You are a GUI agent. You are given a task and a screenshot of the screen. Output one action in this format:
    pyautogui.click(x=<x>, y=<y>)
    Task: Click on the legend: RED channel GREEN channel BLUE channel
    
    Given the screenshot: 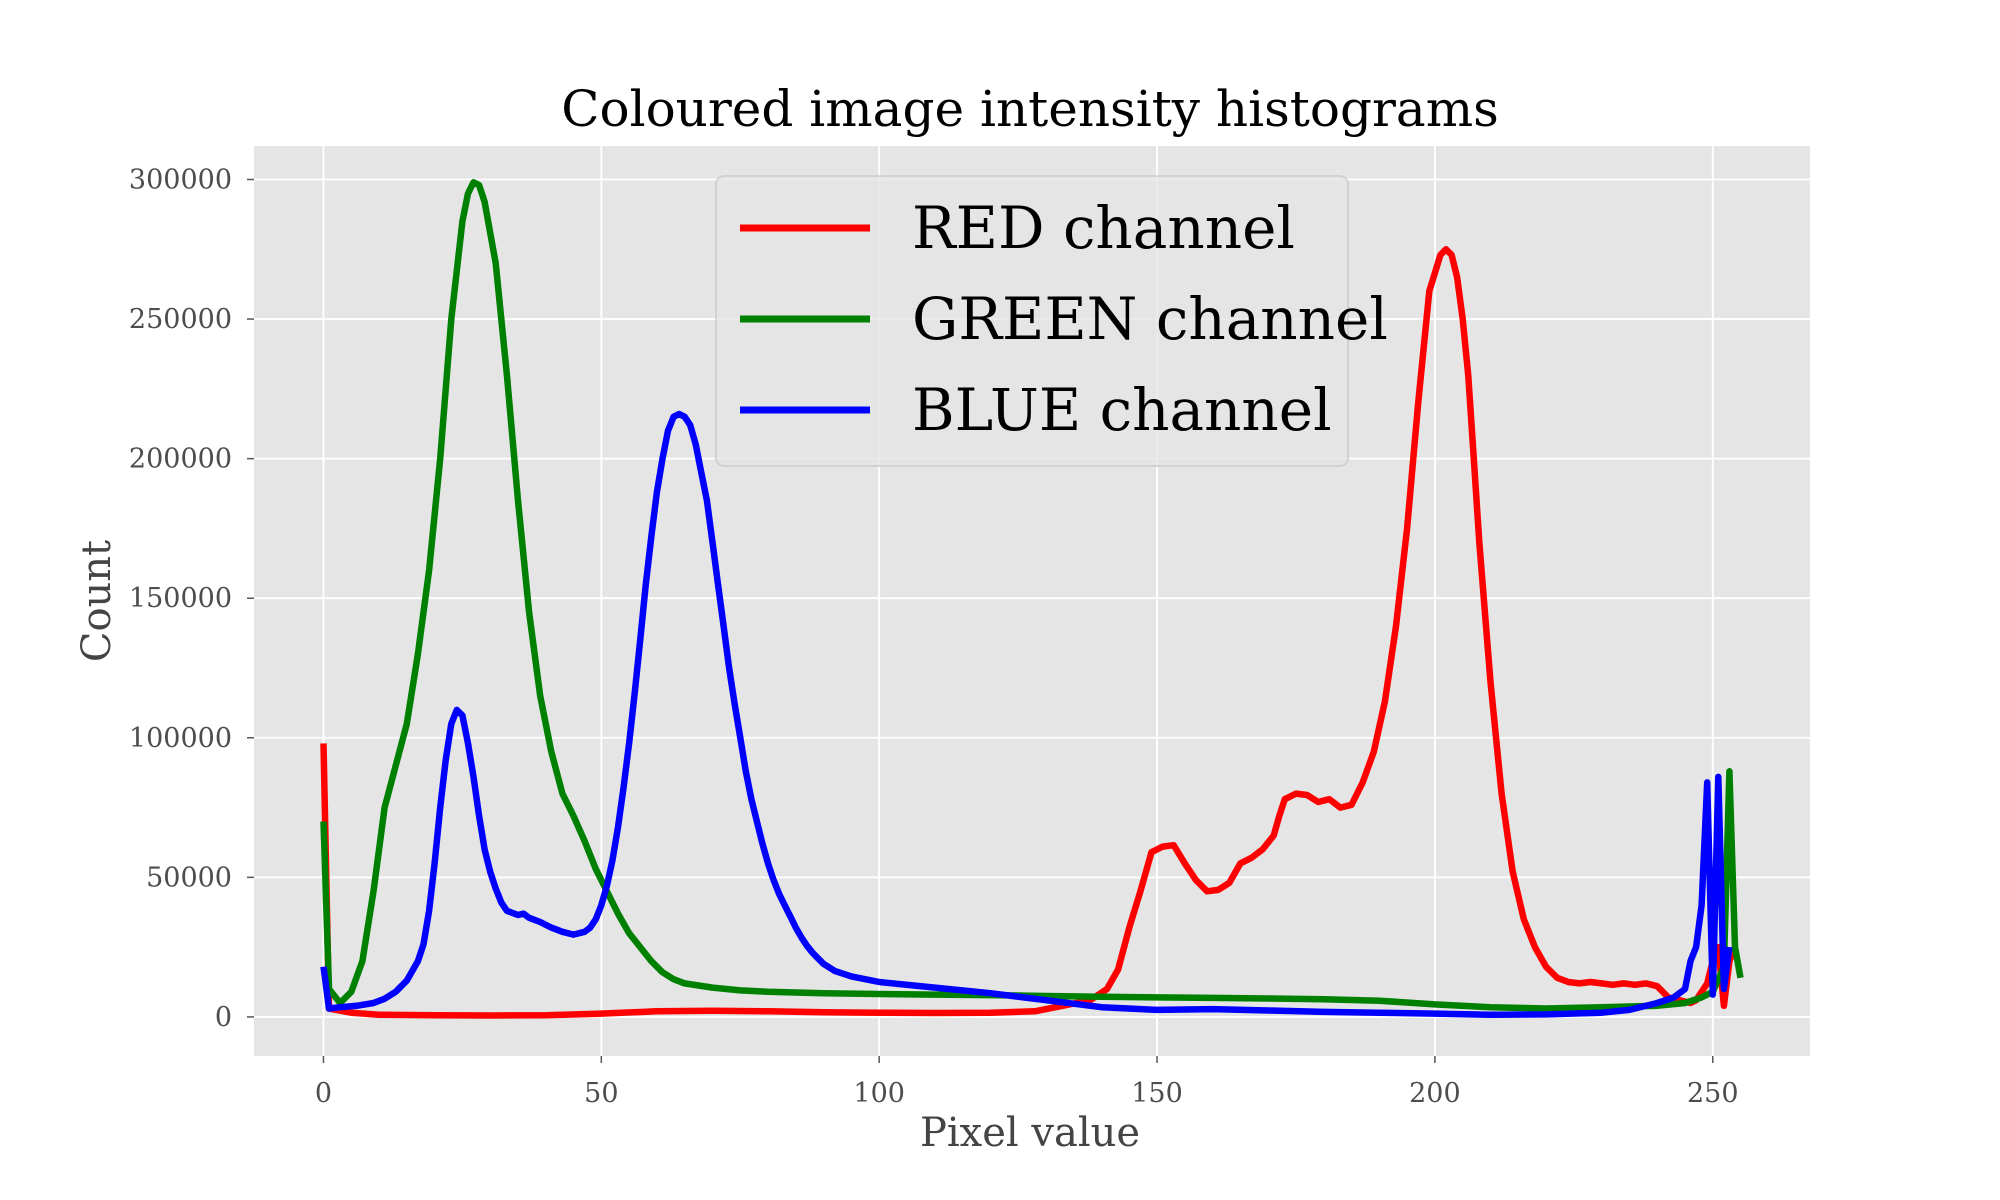 What is the action you would take?
    pyautogui.click(x=1051, y=321)
    